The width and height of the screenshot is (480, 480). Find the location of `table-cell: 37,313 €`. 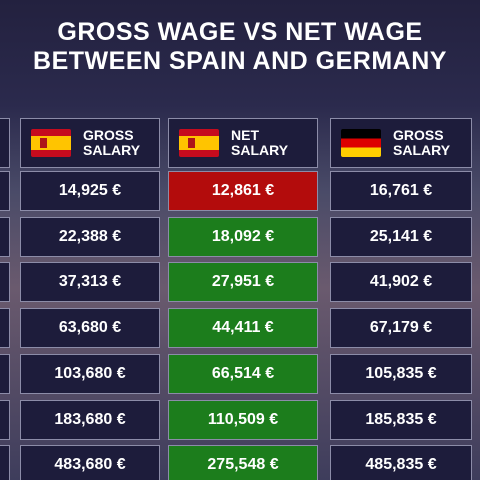

table-cell: 37,313 € is located at coordinates (90, 282).